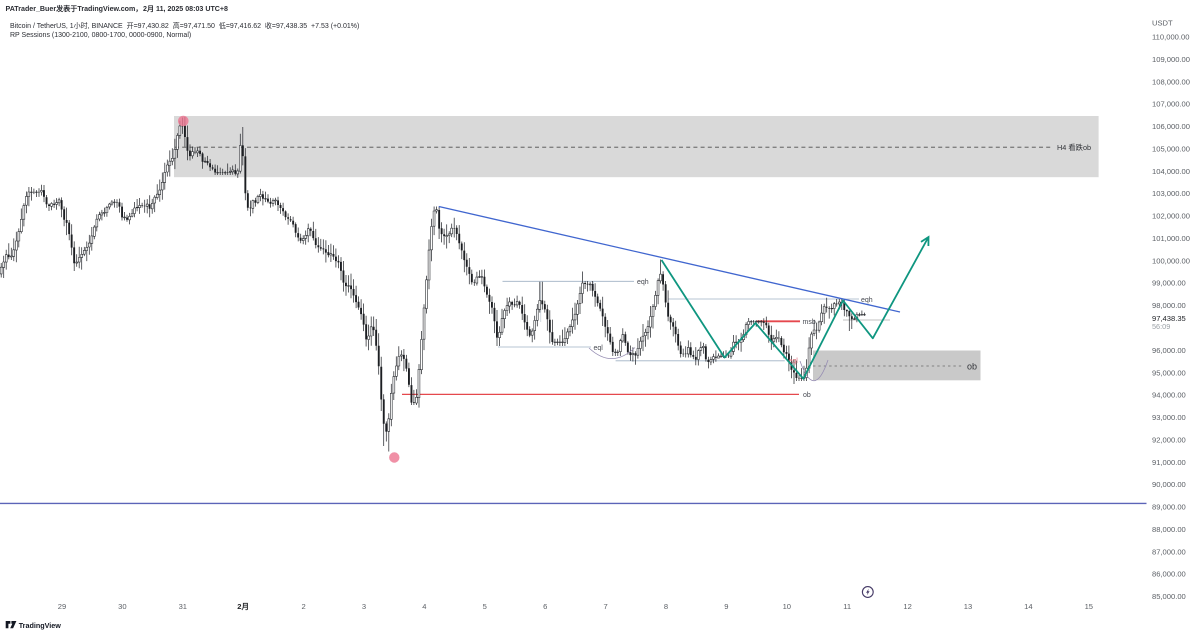 This screenshot has width=1200, height=635. I want to click on svg-text: 110,000.00, so click(1170, 37).